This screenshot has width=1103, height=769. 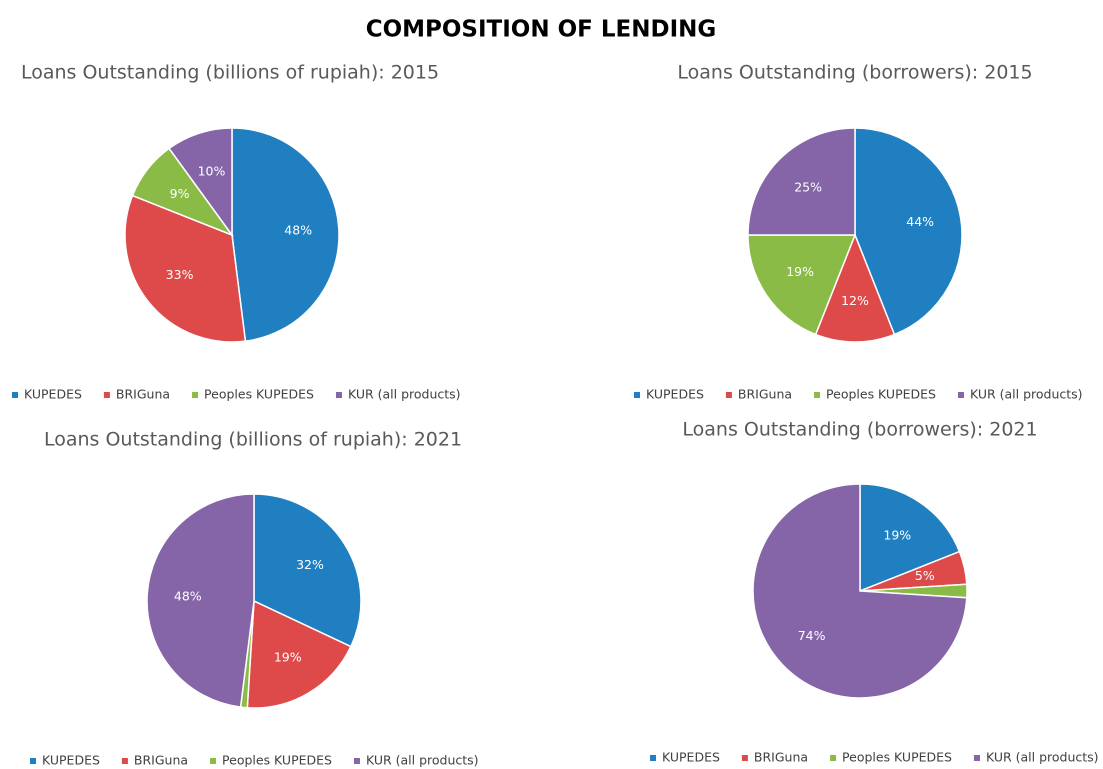 I want to click on slice-label: 5%, so click(x=925, y=575).